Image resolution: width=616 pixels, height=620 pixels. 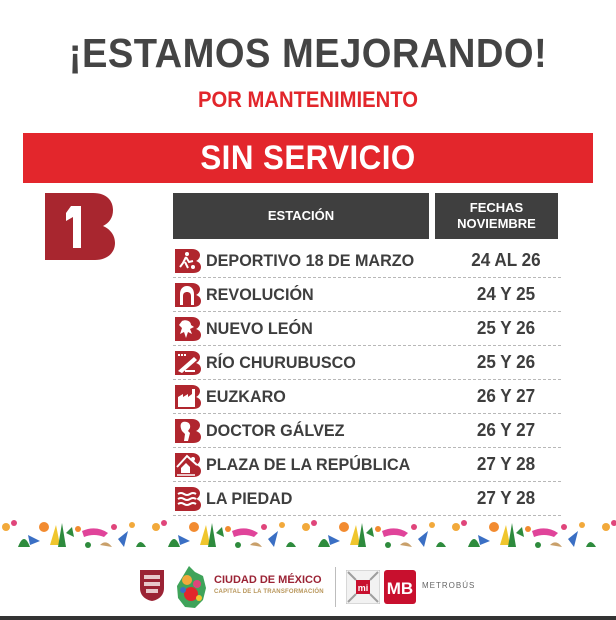 I want to click on bottom-border, so click(x=308, y=618).